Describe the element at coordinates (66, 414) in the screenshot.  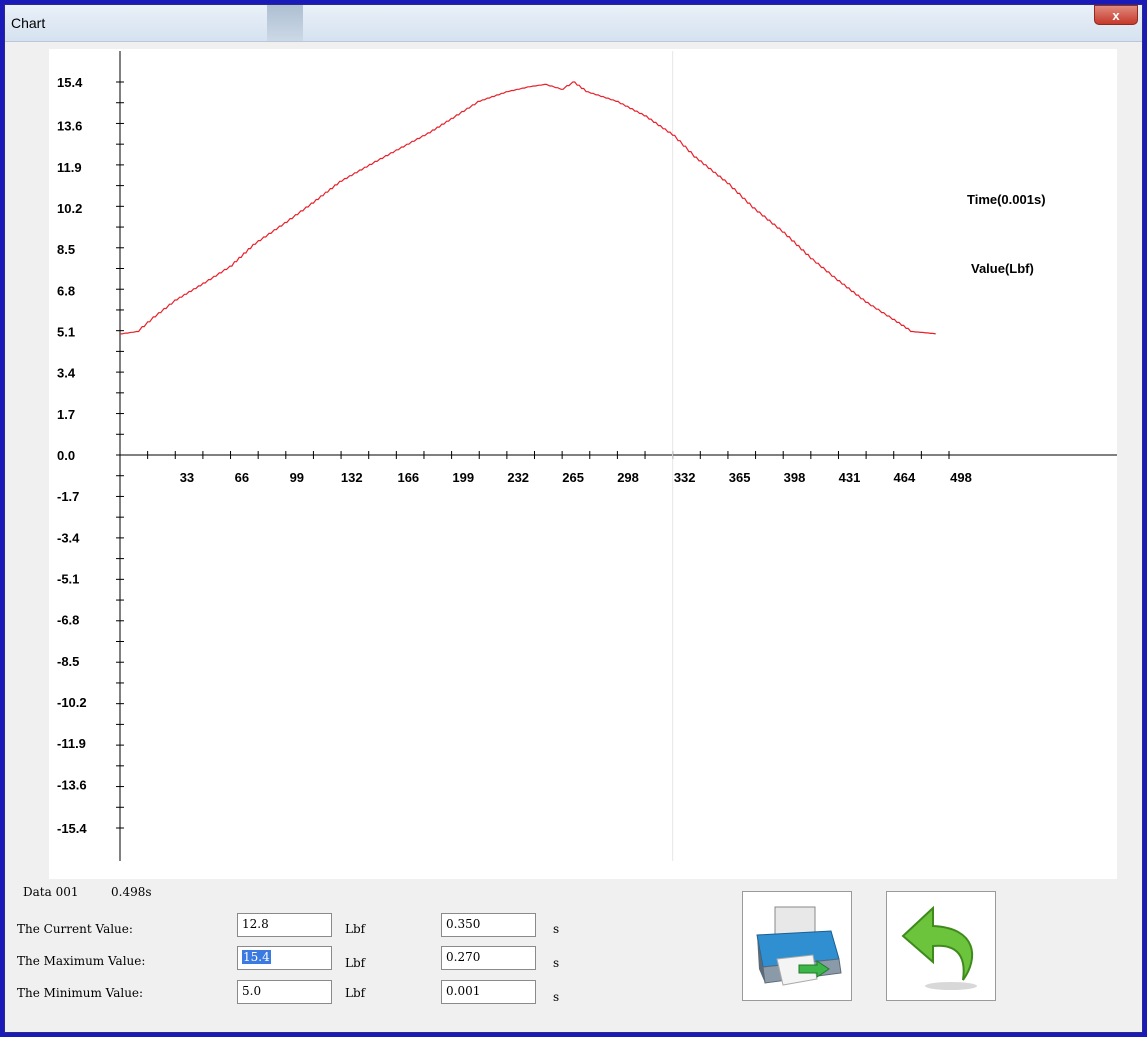
I see `y-tick-label: 1.7` at that location.